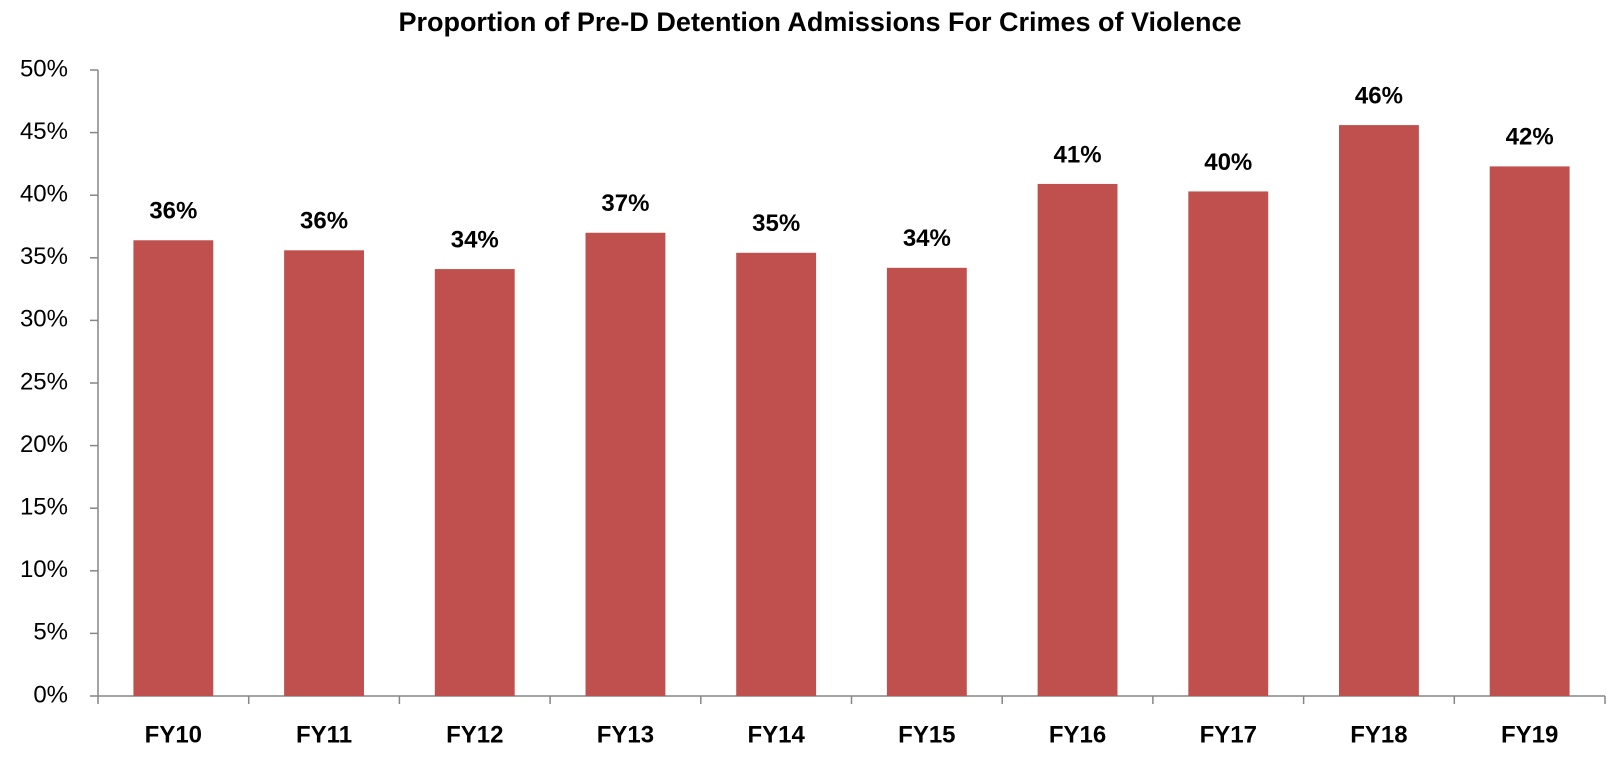 This screenshot has width=1610, height=768. I want to click on y-tick-label: 45%, so click(44, 131).